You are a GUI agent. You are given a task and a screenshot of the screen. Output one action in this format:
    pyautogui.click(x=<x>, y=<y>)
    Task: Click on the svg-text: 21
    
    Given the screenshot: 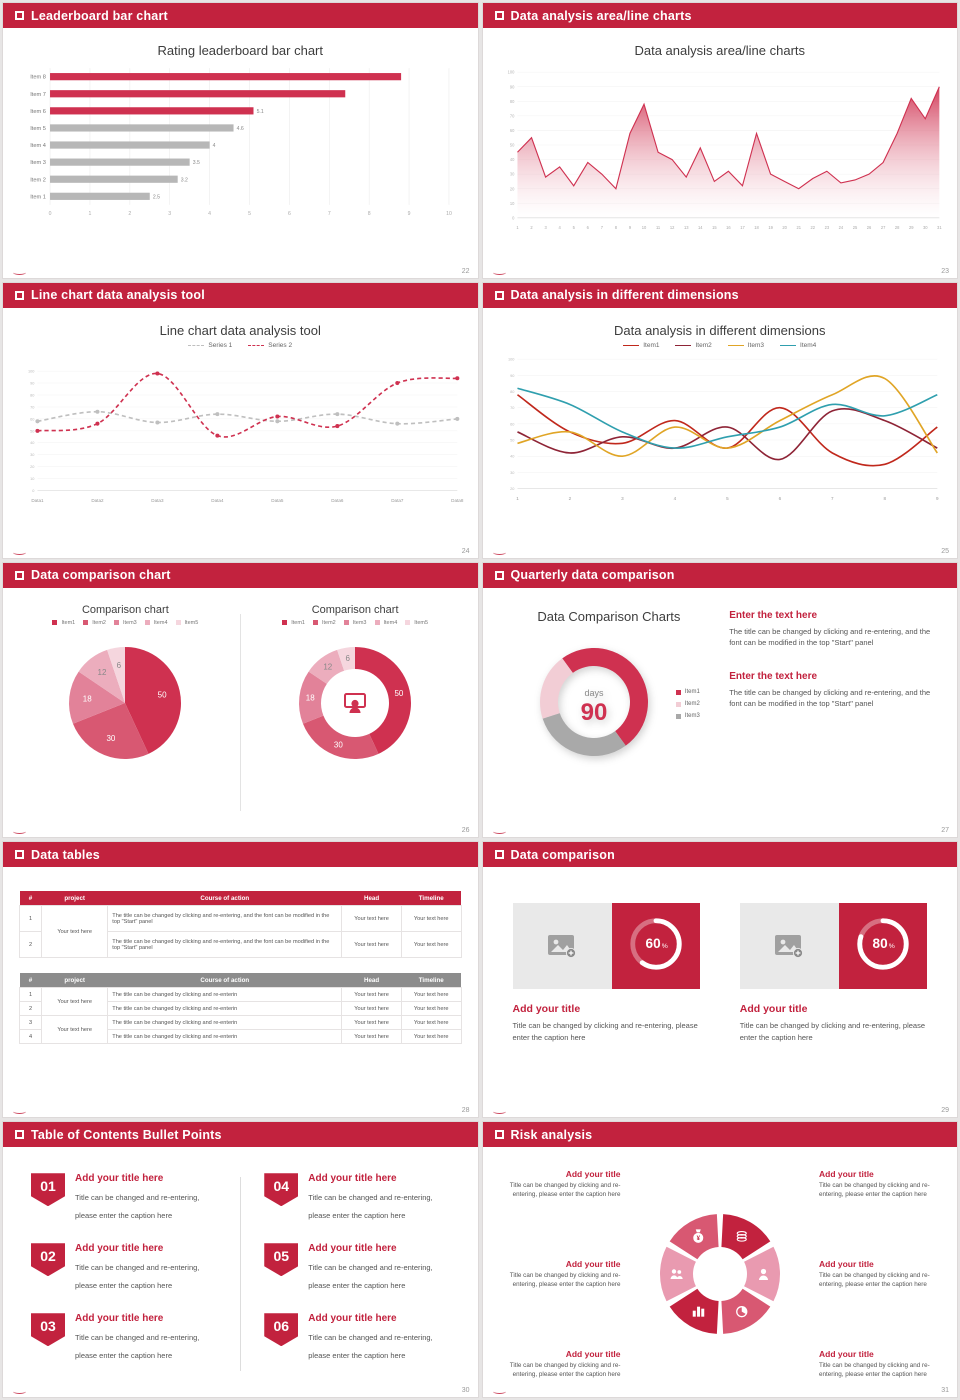 What is the action you would take?
    pyautogui.click(x=798, y=227)
    